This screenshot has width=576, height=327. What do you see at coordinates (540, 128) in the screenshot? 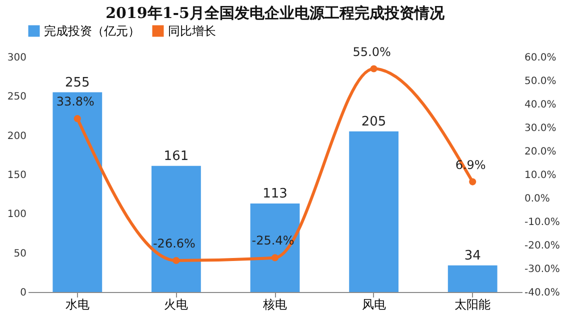
I see `y2-tick-label: 30.0%` at bounding box center [540, 128].